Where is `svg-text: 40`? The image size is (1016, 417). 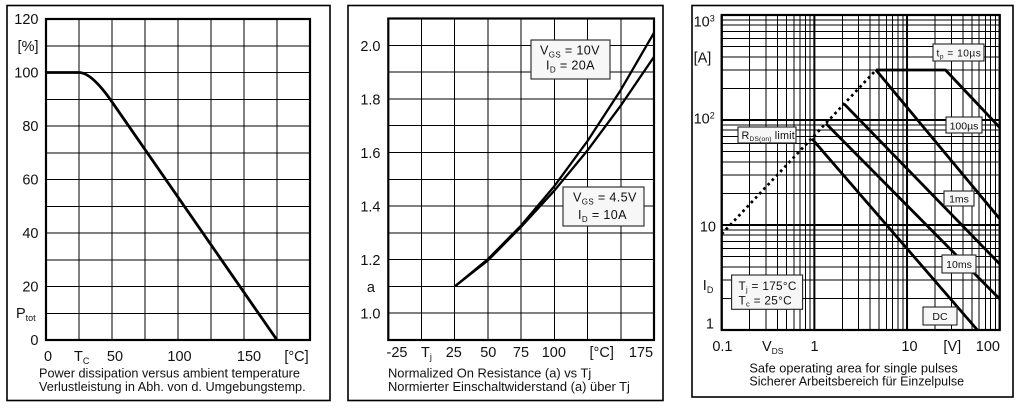 svg-text: 40 is located at coordinates (30, 234).